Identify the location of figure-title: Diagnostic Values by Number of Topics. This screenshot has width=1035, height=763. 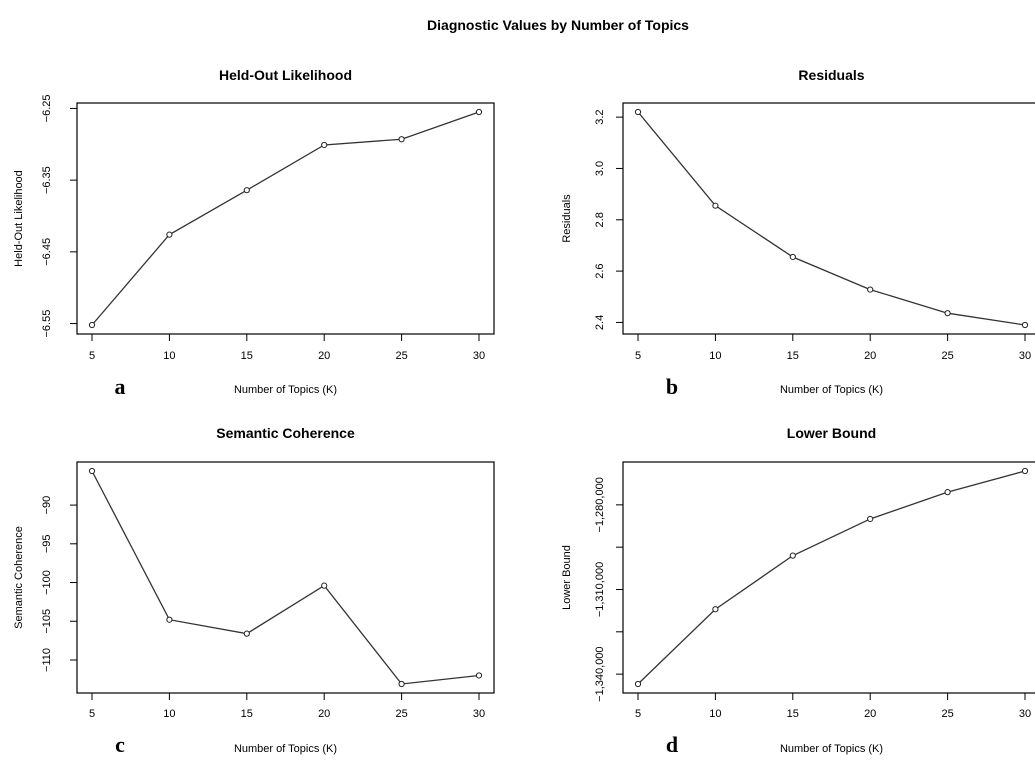
(558, 25).